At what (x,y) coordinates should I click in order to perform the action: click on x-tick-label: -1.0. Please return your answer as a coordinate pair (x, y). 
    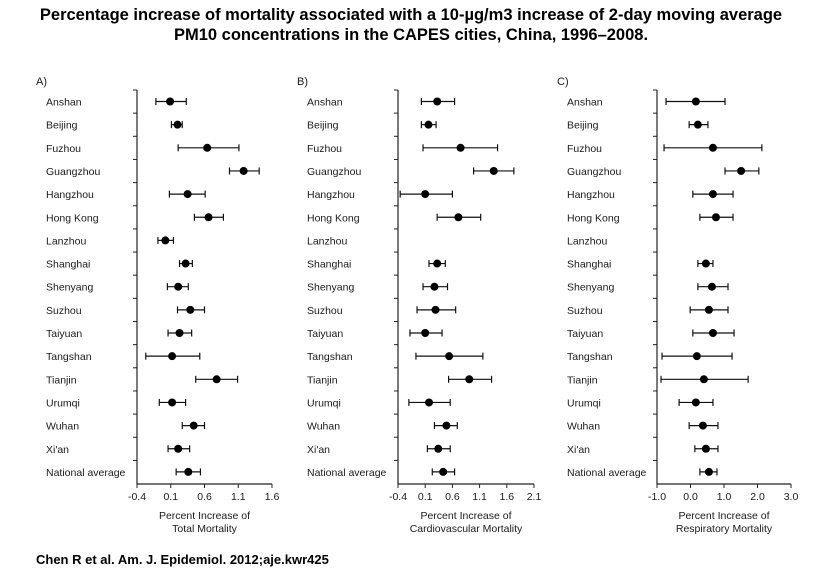
    Looking at the image, I should click on (657, 497).